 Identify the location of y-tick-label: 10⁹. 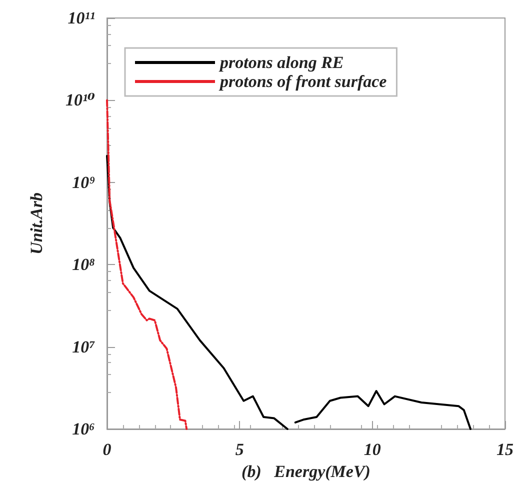
(84, 182).